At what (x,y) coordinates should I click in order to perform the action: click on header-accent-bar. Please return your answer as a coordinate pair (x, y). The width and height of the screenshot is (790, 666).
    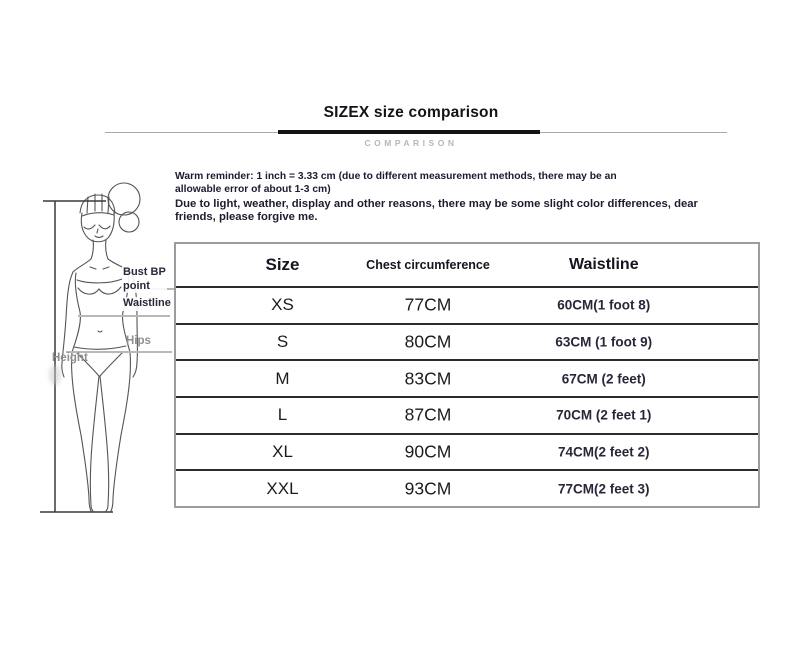
    Looking at the image, I should click on (409, 132).